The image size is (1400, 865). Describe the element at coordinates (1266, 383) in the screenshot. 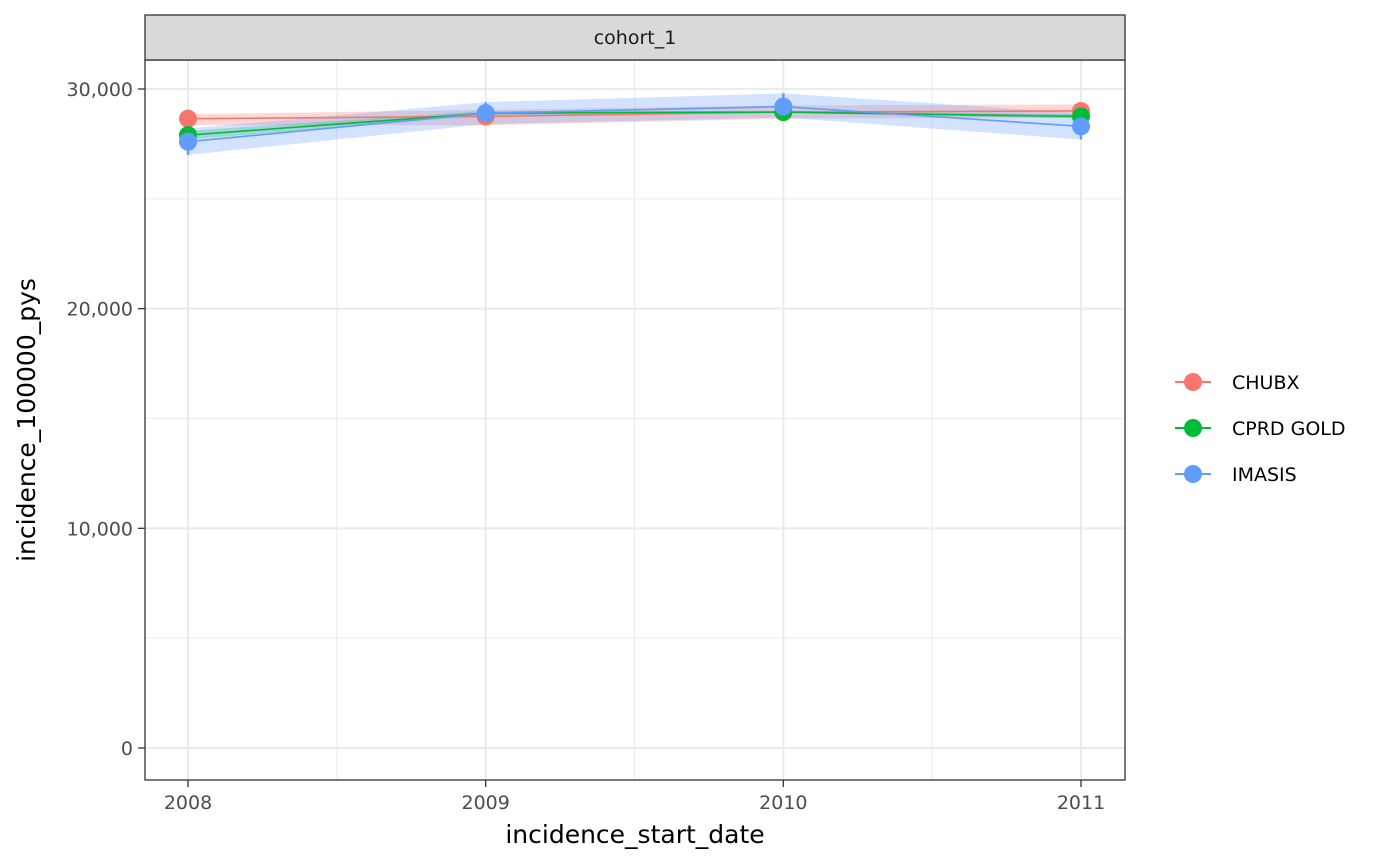

I see `legend-label: CHUBX` at that location.